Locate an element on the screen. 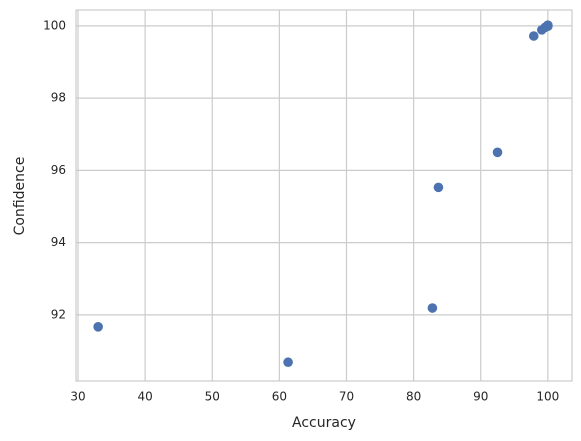 The height and width of the screenshot is (441, 581). x-tick-label: 60 is located at coordinates (279, 397).